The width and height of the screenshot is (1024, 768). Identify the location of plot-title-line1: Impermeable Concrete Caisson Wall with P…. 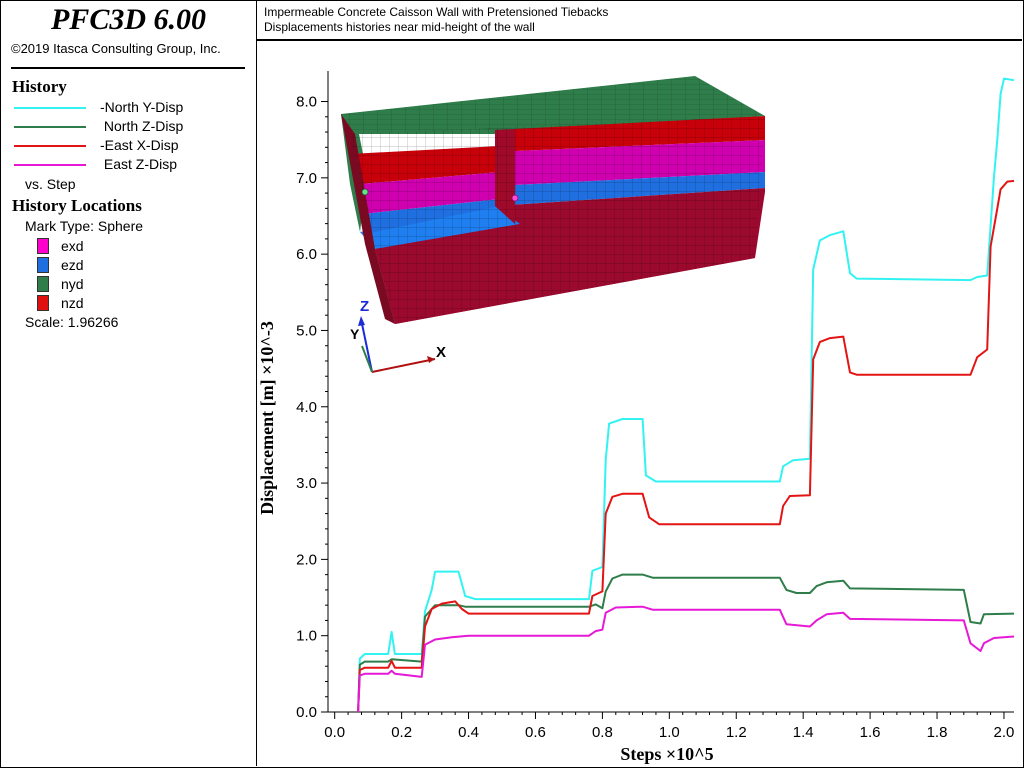
(436, 12).